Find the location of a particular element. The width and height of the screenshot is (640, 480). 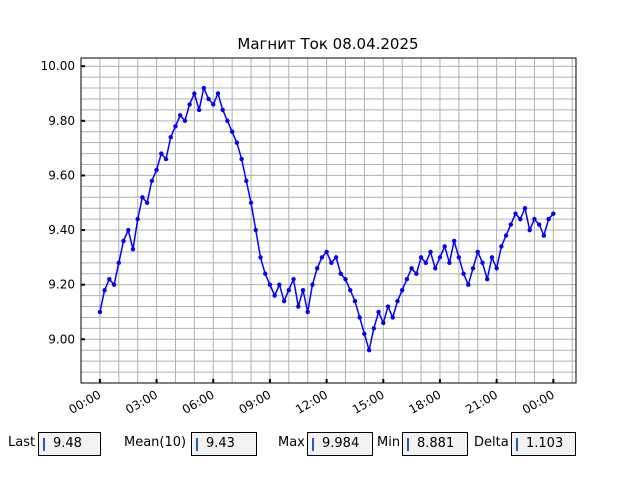

y-tick-label: 9.80 is located at coordinates (61, 121).